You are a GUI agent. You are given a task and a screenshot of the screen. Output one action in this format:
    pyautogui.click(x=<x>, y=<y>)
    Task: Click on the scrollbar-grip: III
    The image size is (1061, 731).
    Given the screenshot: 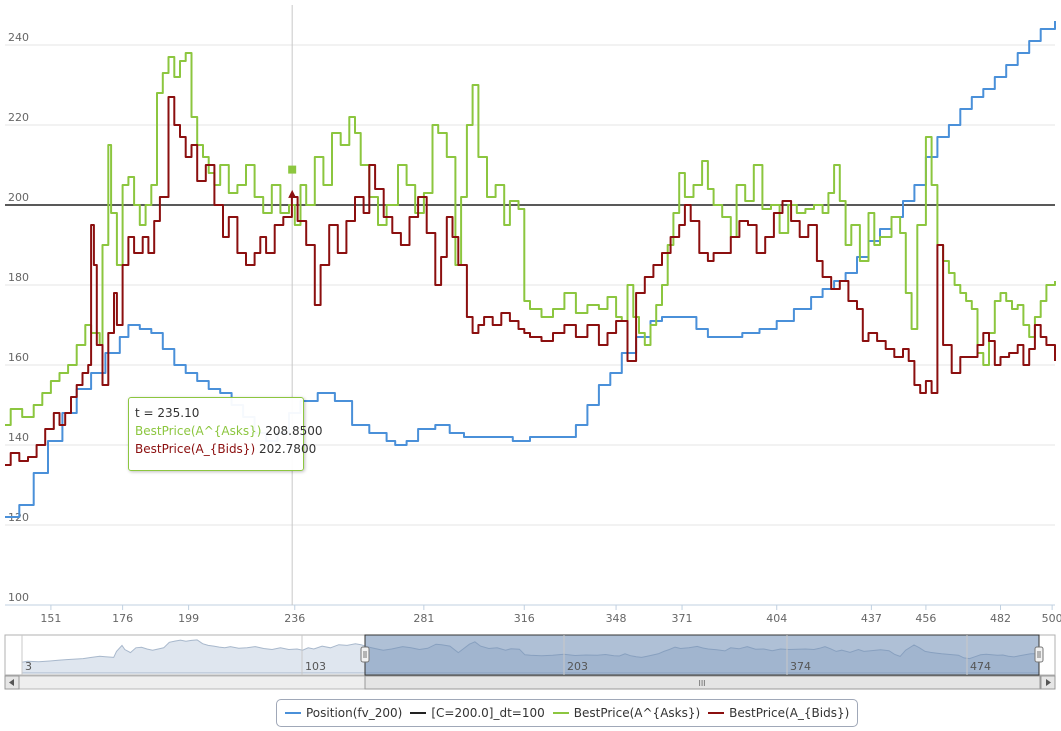 What is the action you would take?
    pyautogui.click(x=701, y=683)
    